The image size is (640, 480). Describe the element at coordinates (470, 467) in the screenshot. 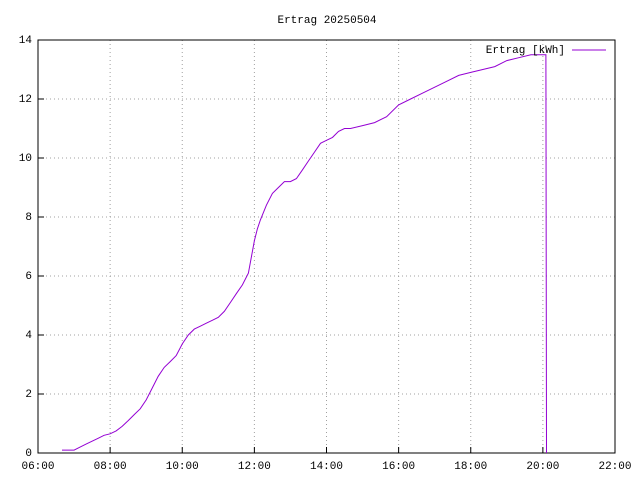

I see `x-tick-label: 18:00` at that location.